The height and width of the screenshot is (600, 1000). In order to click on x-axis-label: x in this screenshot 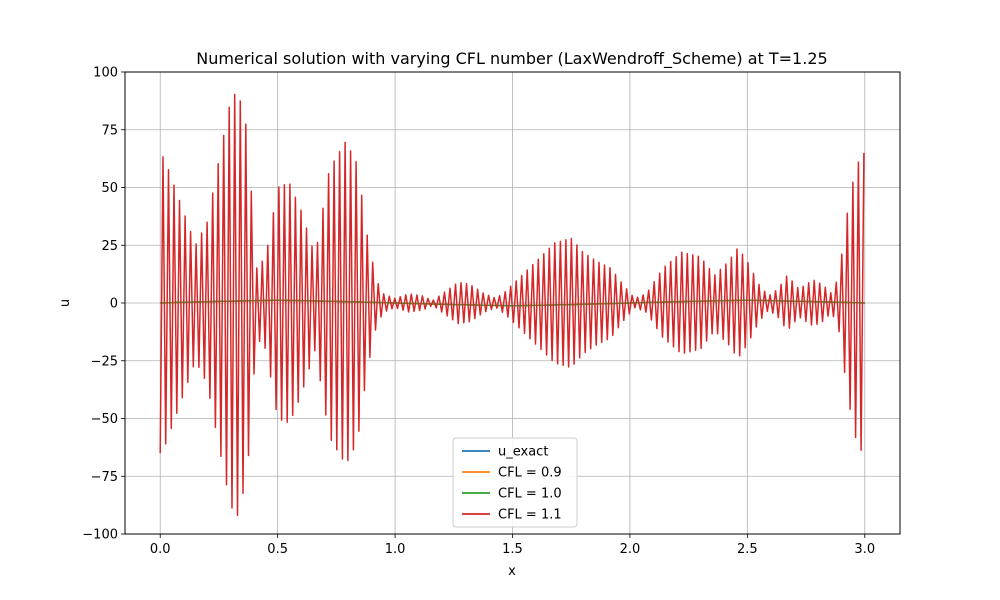, I will do `click(512, 571)`.